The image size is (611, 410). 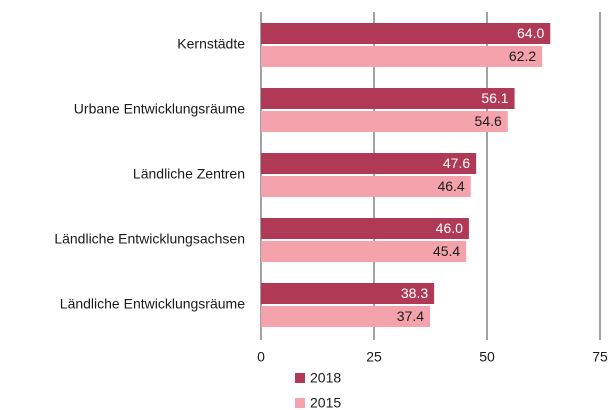 I want to click on legend-label: 2018, so click(x=325, y=378).